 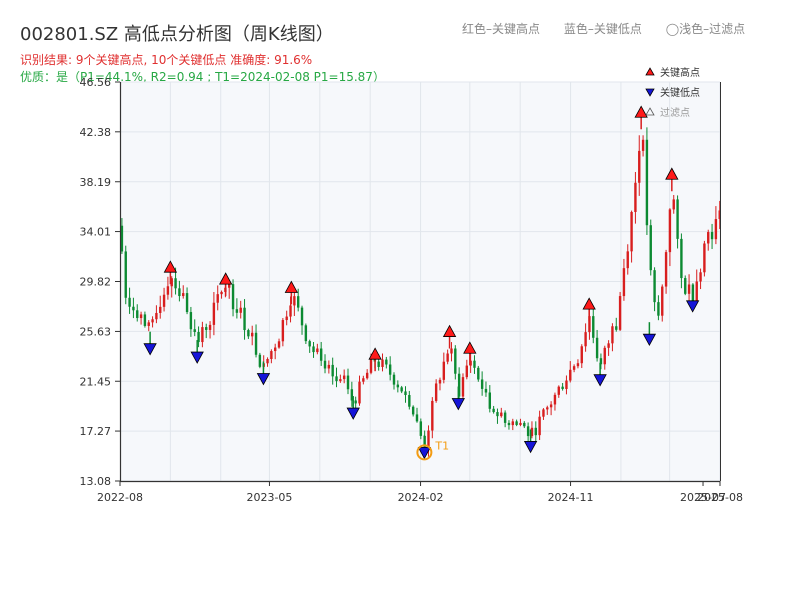 I want to click on y-tick-label: 46.56, so click(x=96, y=82).